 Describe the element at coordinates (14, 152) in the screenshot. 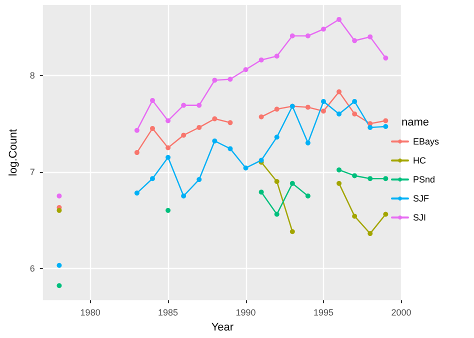

I see `y-axis-title: log.Count` at that location.